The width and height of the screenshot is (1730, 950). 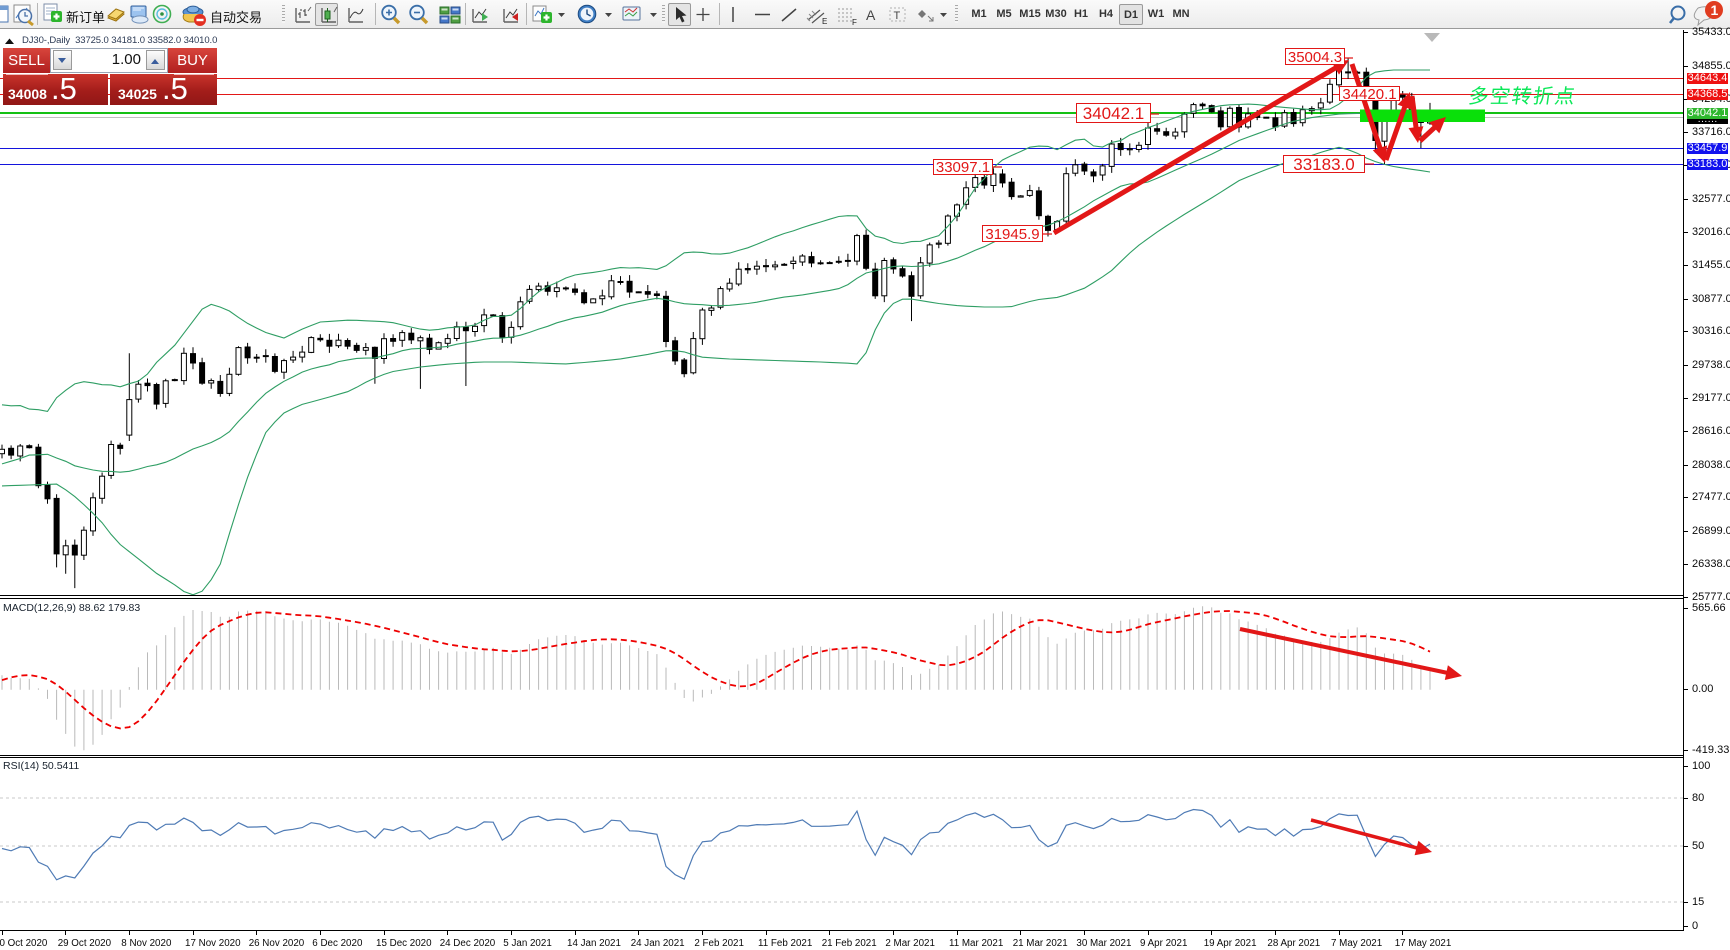 What do you see at coordinates (1715, 10) in the screenshot?
I see `svg-text: 1` at bounding box center [1715, 10].